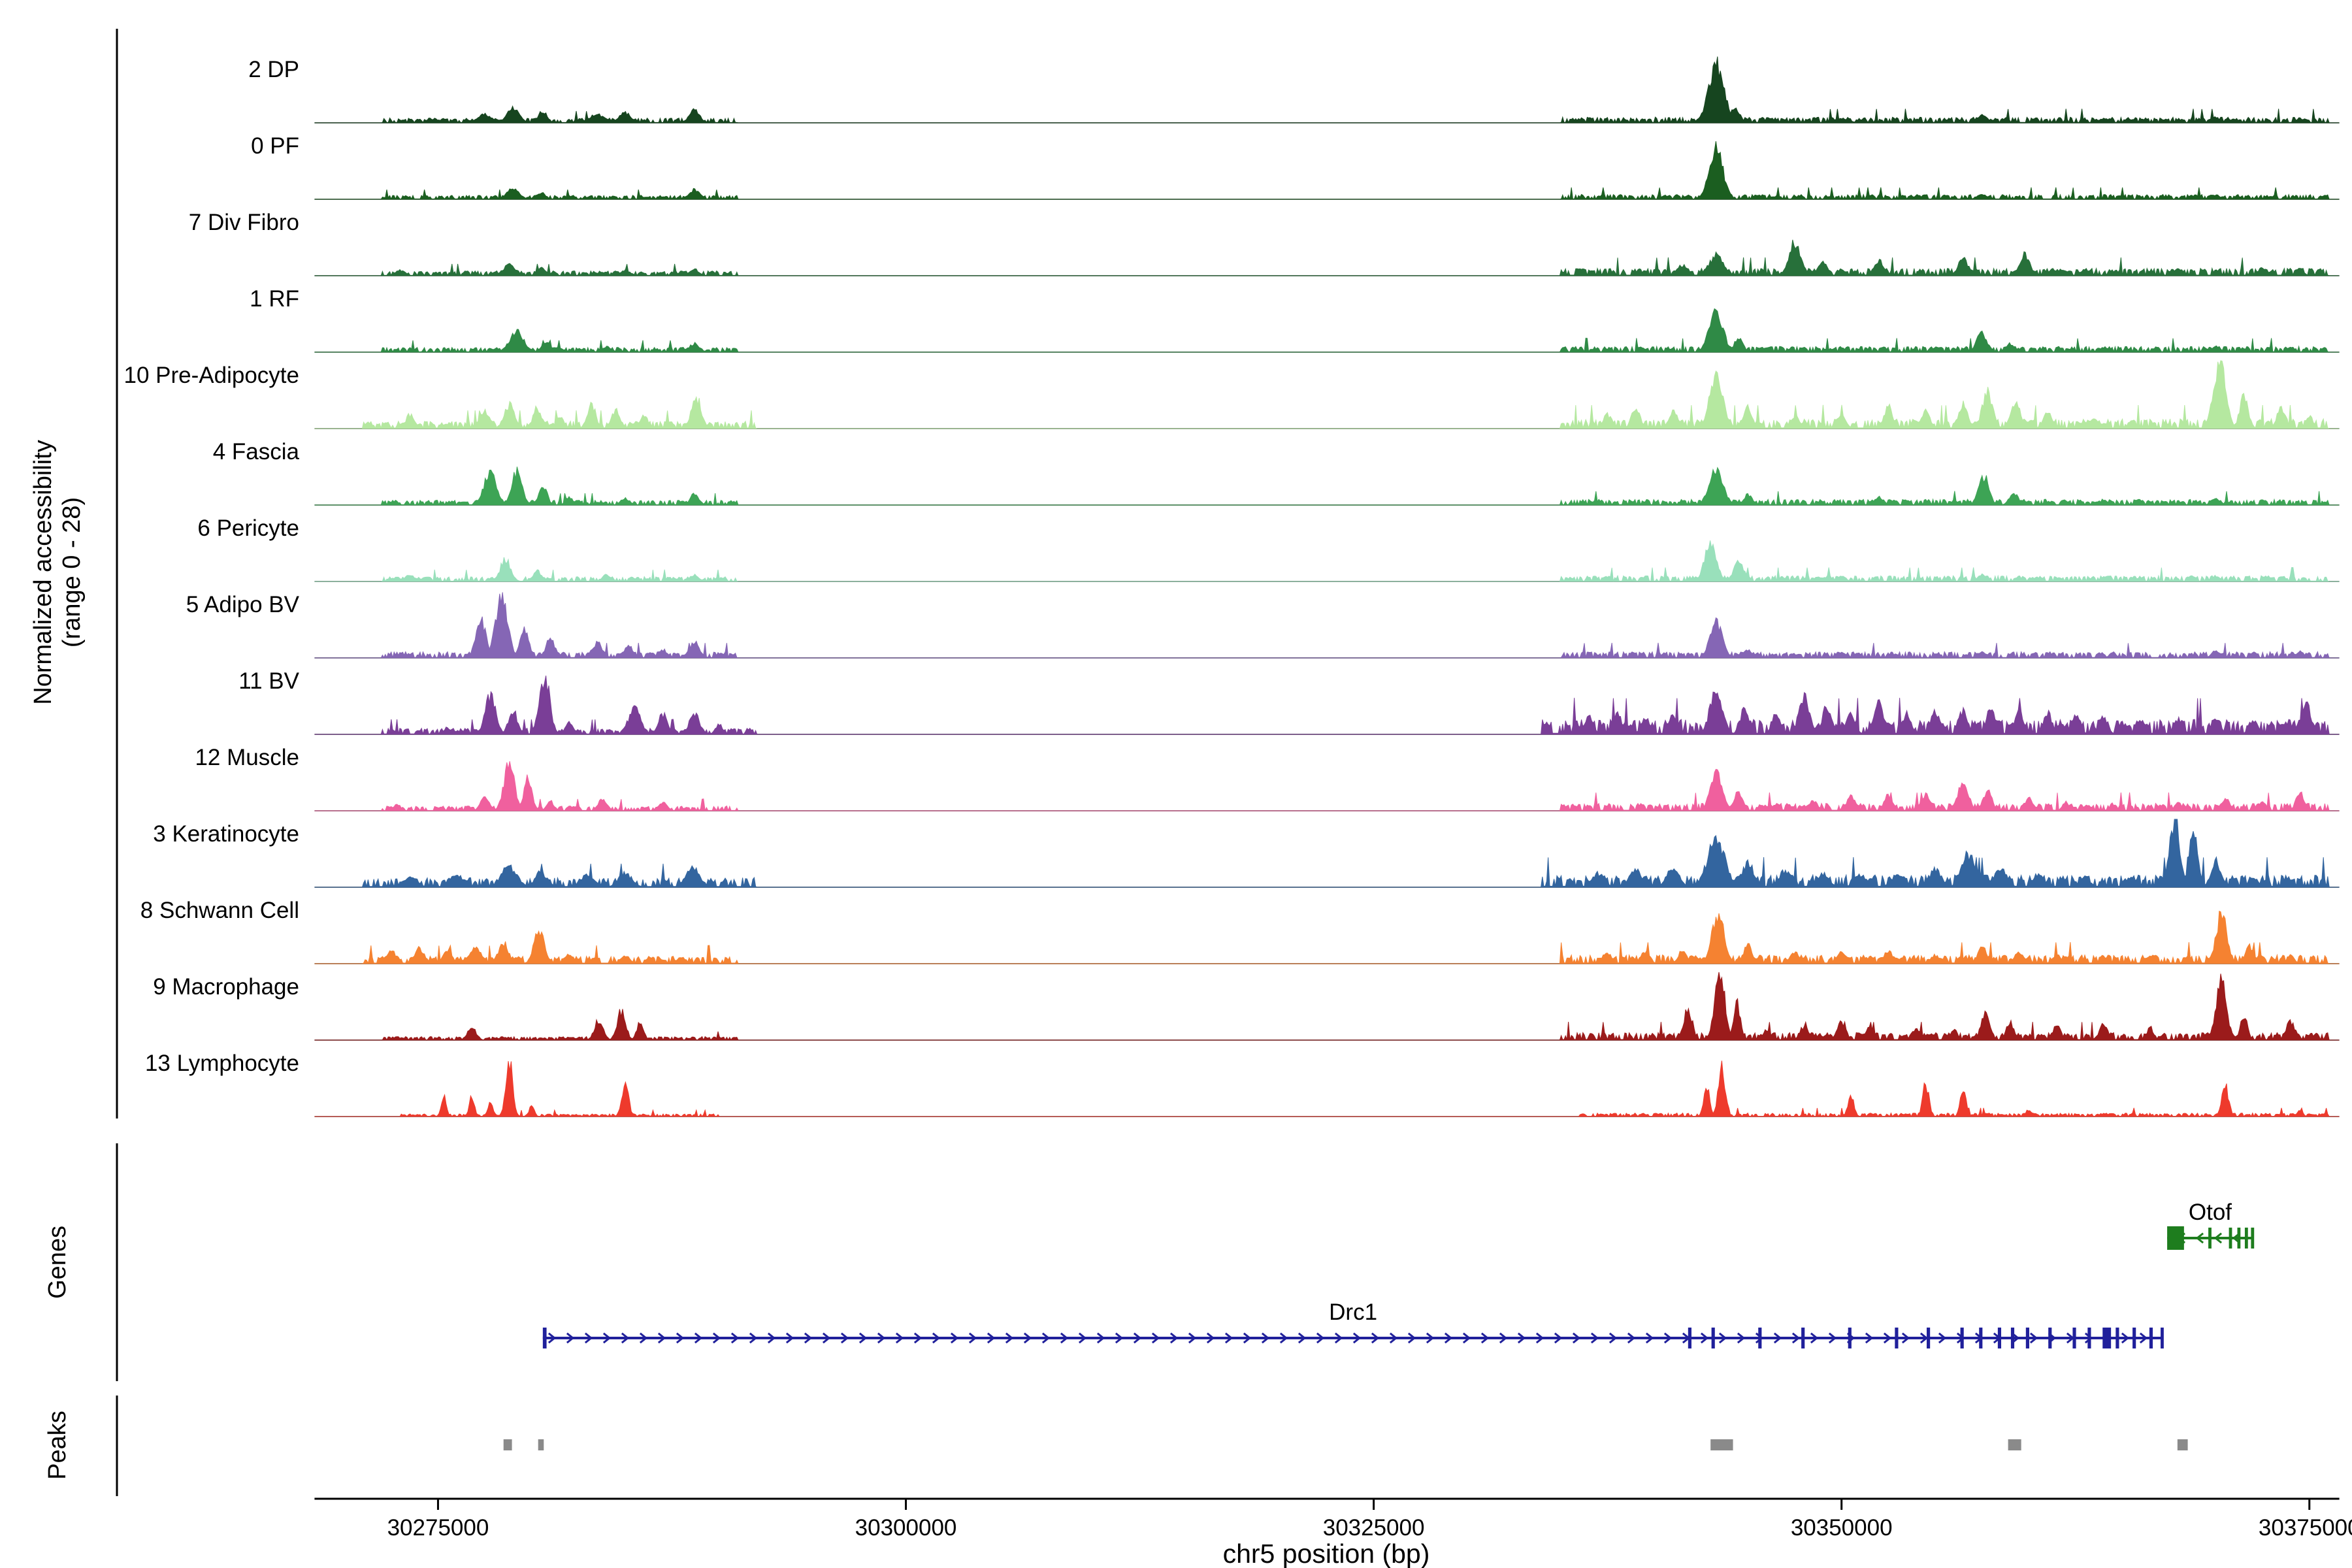  Describe the element at coordinates (222, 1063) in the screenshot. I see `track-label: 13 Lymphocyte` at that location.